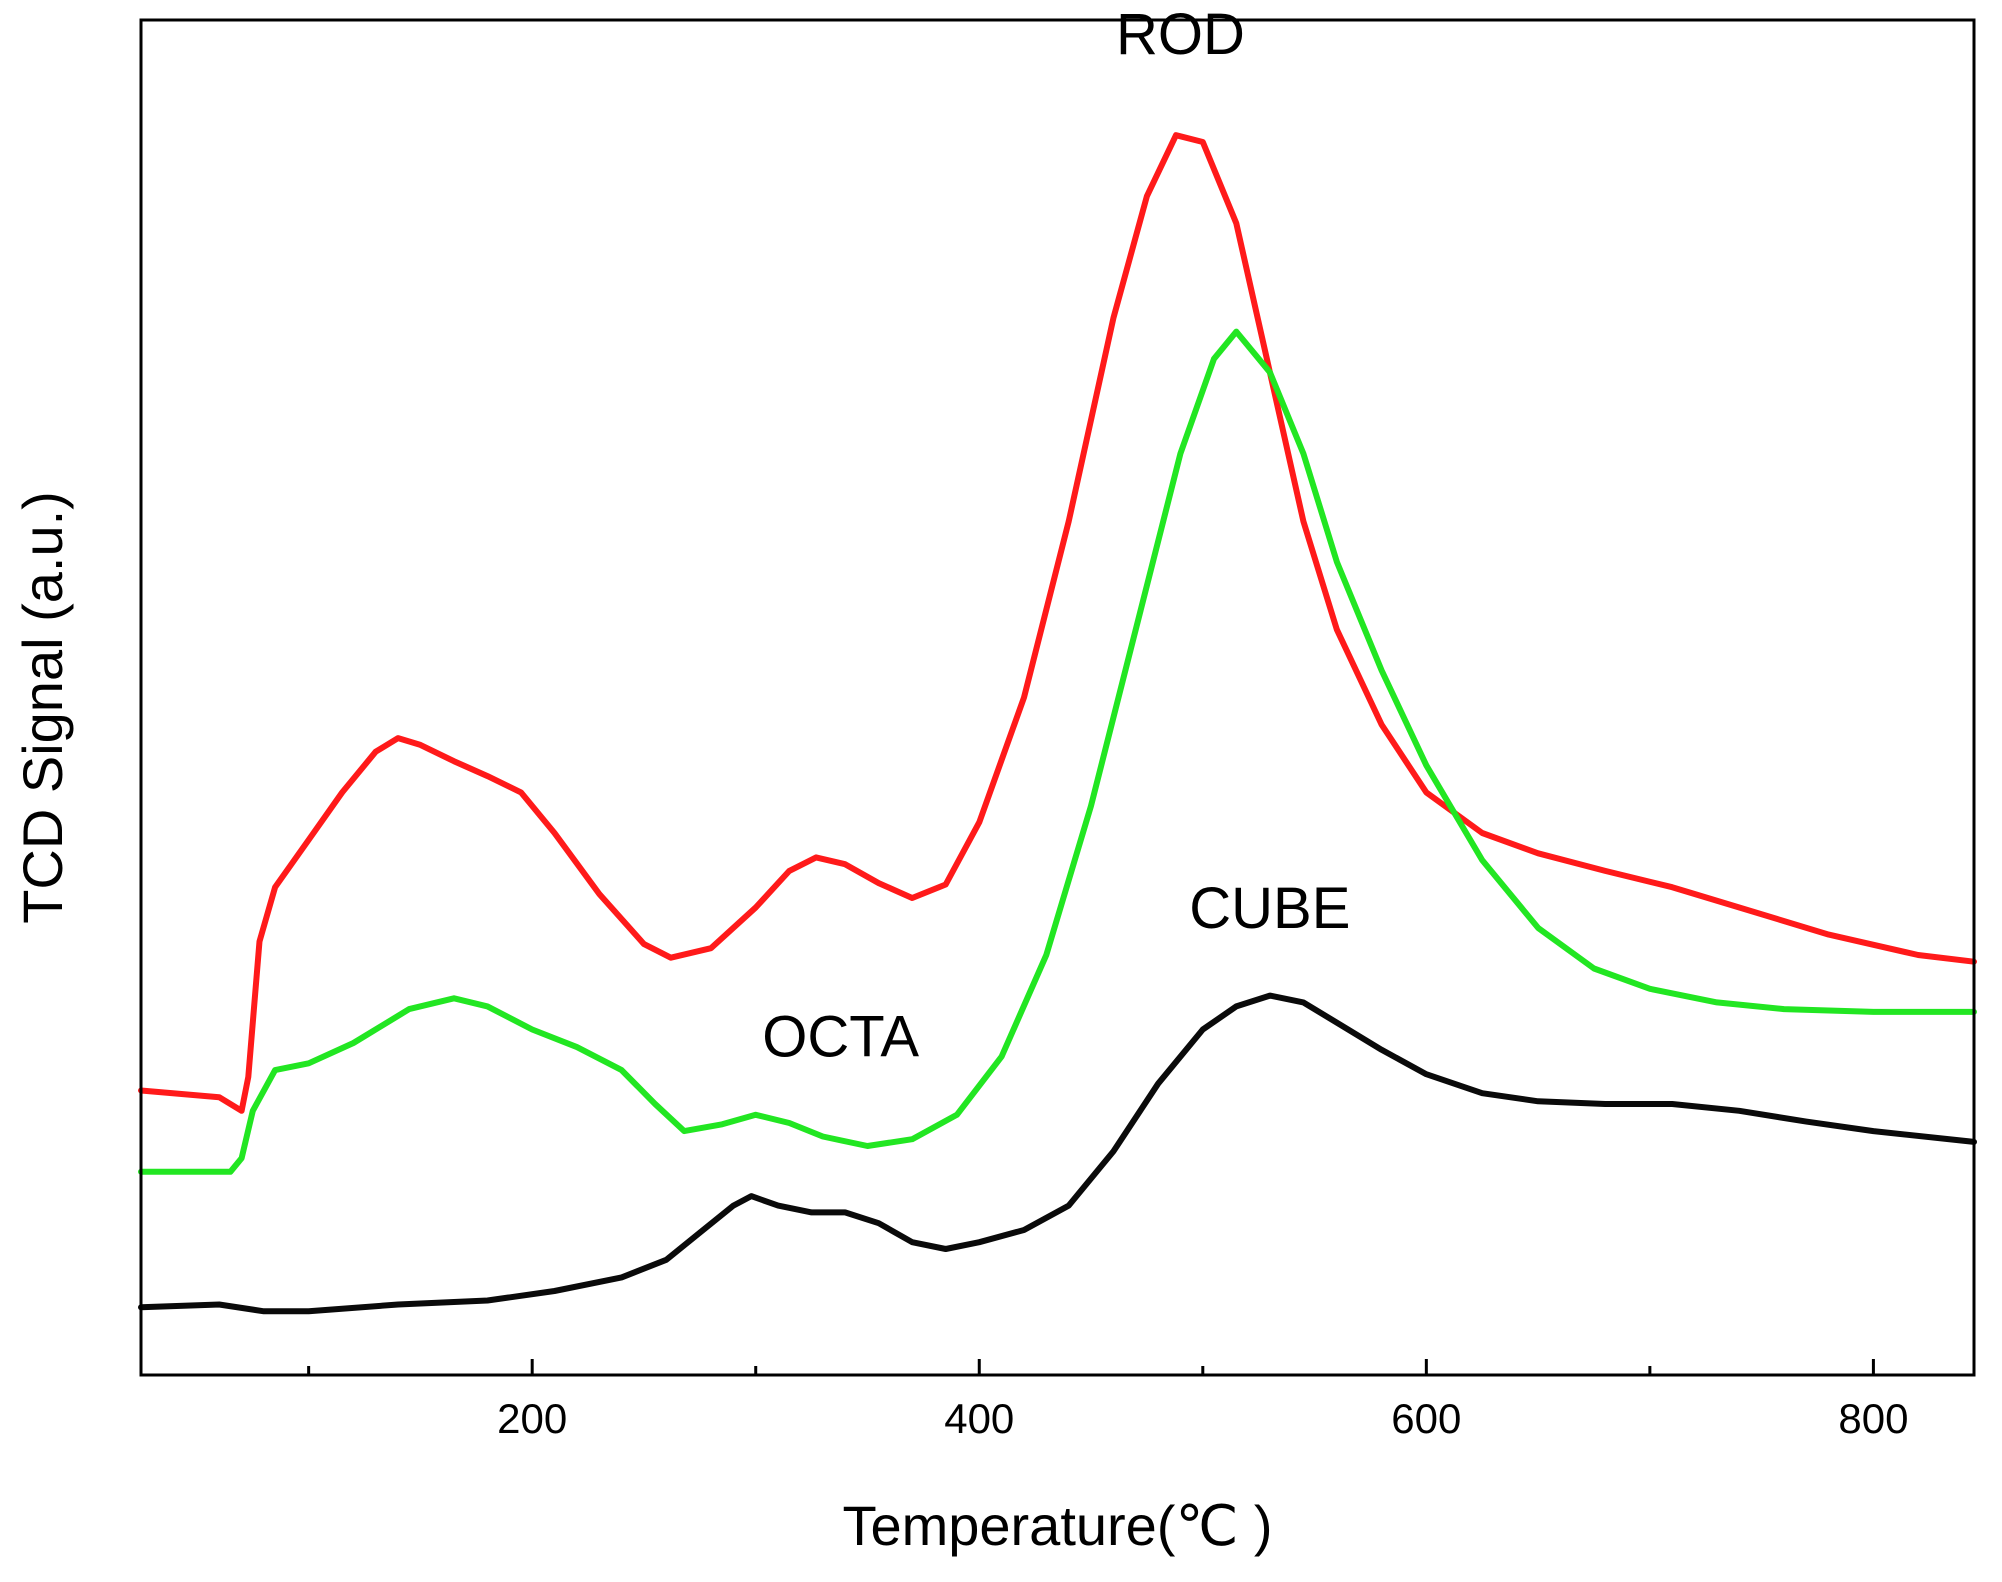 The image size is (2002, 1582). What do you see at coordinates (1426, 1418) in the screenshot?
I see `x-tick-label: 600` at bounding box center [1426, 1418].